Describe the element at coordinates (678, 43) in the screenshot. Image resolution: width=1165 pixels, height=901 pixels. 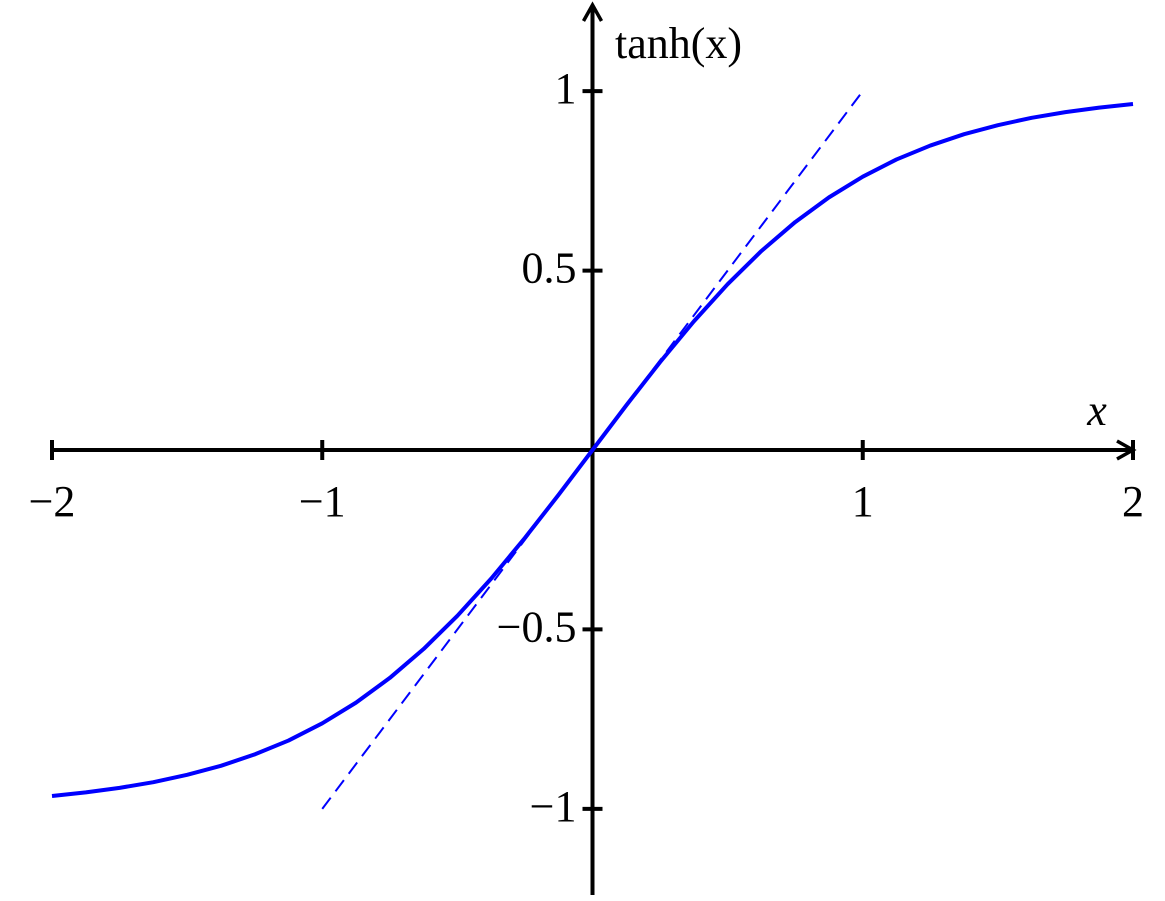
I see `y-axis-label: tanh(x)` at that location.